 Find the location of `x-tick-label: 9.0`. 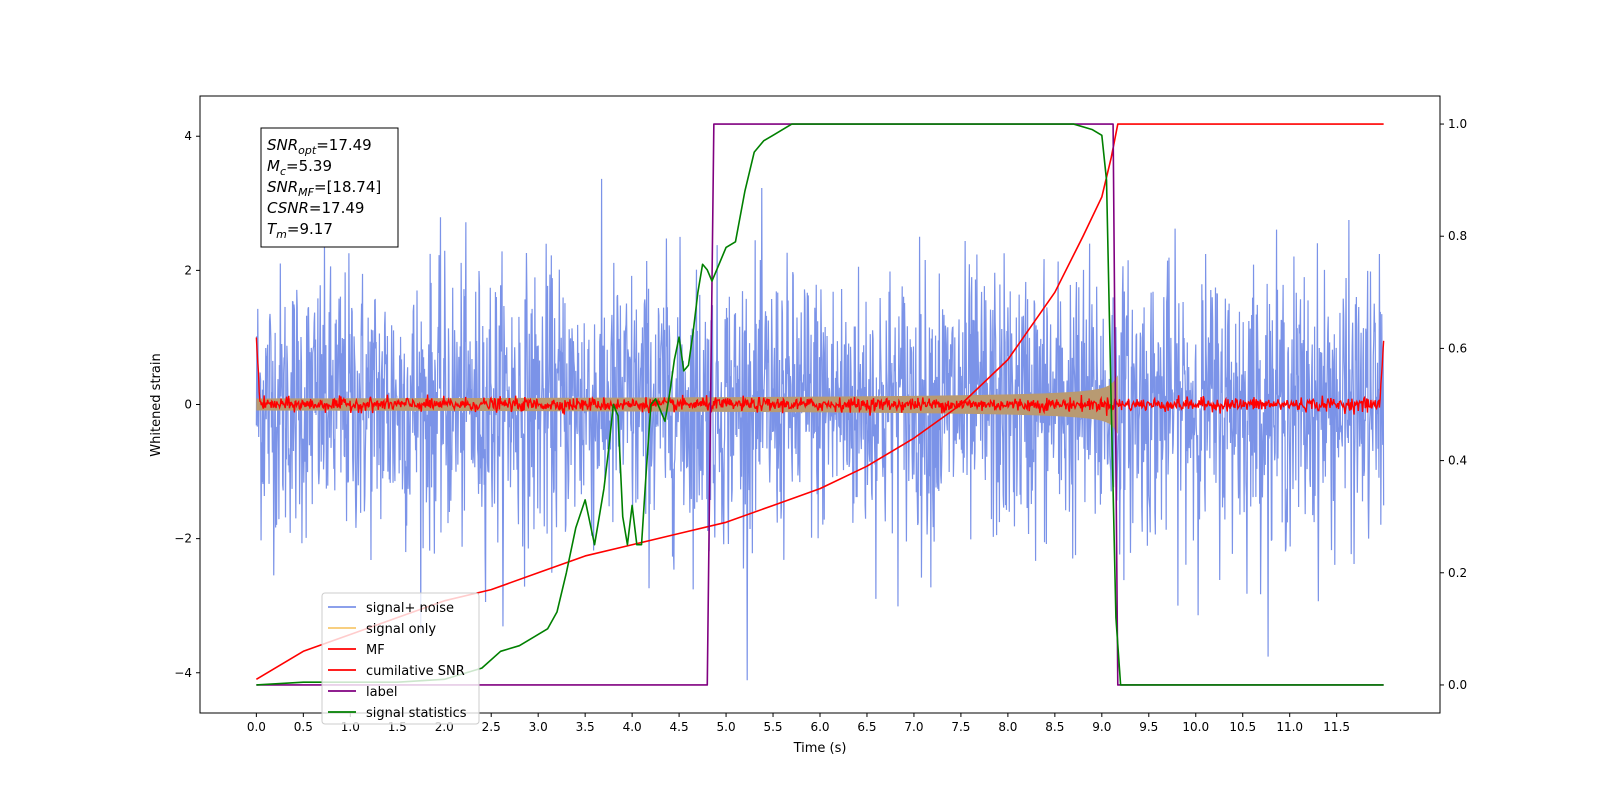

x-tick-label: 9.0 is located at coordinates (1101, 727).